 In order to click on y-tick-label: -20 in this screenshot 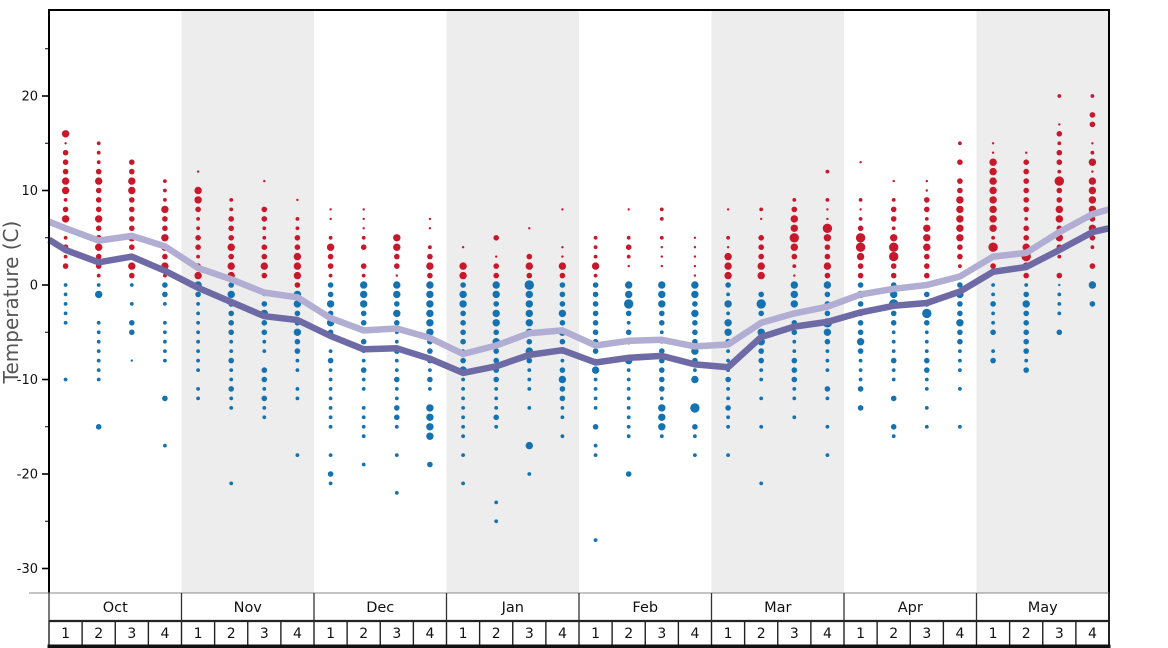, I will do `click(27, 475)`.